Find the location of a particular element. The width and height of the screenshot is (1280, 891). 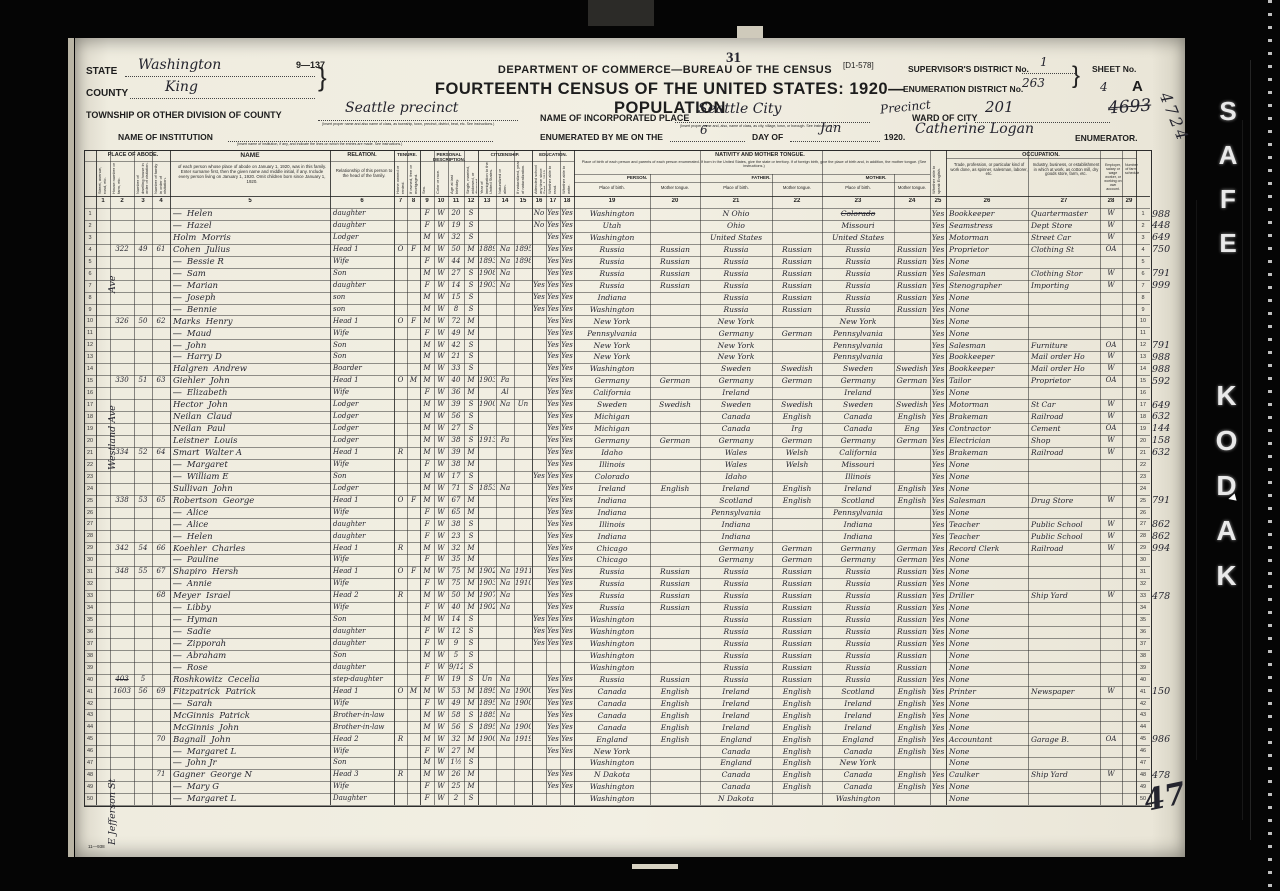

table-row-cell: Swedish is located at coordinates (797, 369).